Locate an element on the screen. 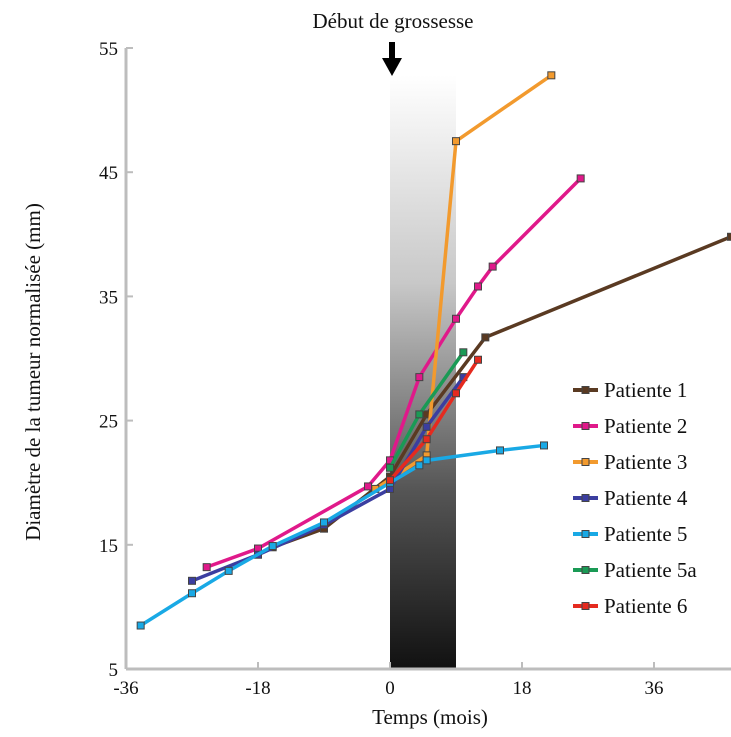 This screenshot has width=731, height=737. legend-item: Patiente 3 is located at coordinates (630, 462).